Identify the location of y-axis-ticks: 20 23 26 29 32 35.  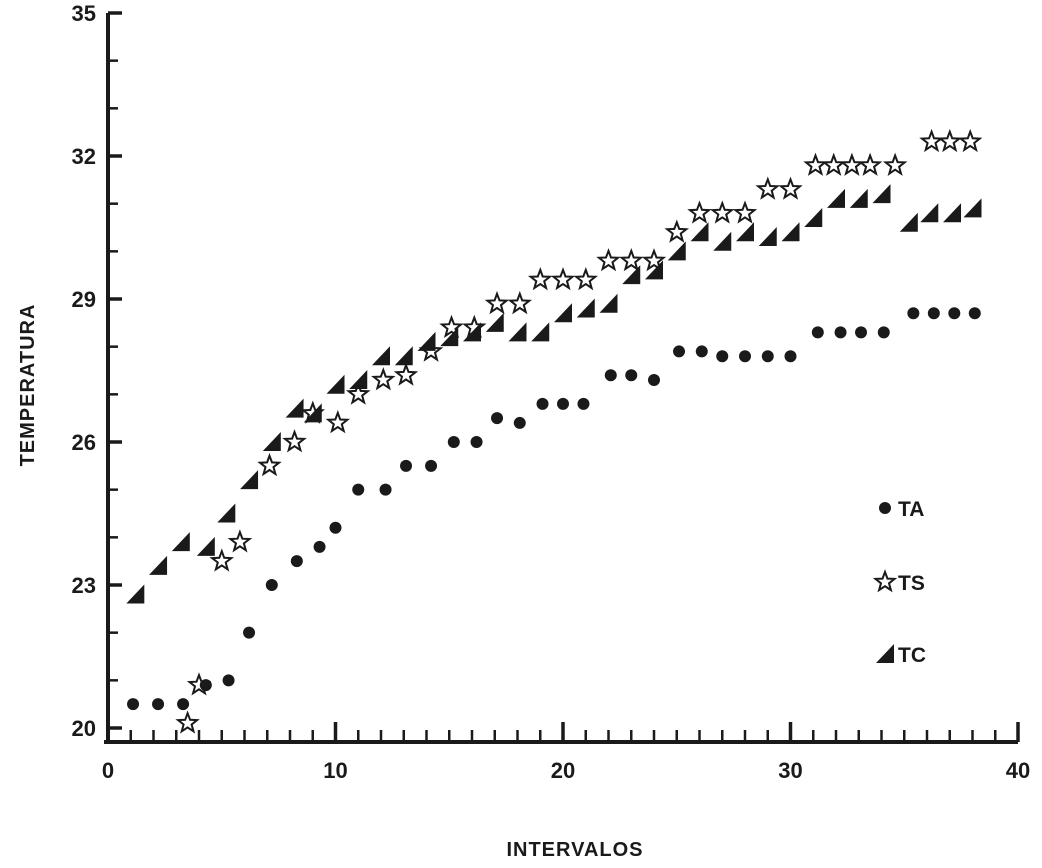
(97, 371).